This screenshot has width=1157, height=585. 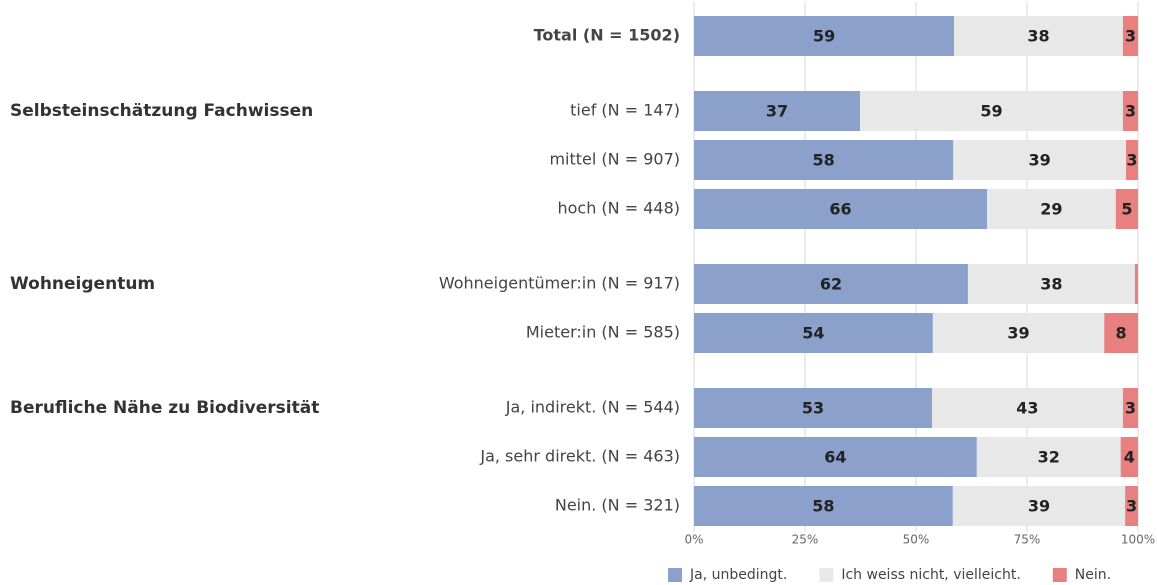 What do you see at coordinates (1093, 575) in the screenshot?
I see `legend-label: Nein.` at bounding box center [1093, 575].